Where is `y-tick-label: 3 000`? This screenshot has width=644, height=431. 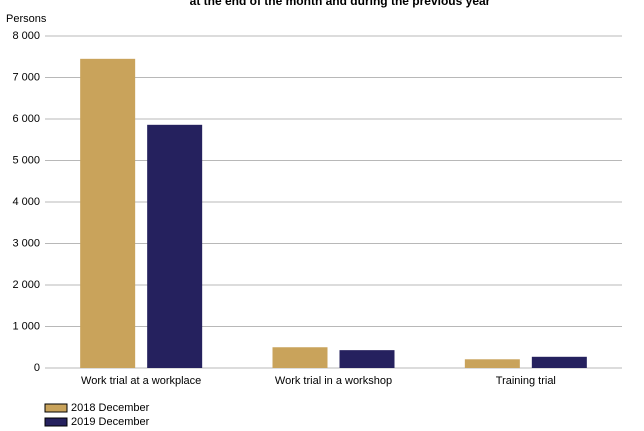 y-tick-label: 3 000 is located at coordinates (26, 243).